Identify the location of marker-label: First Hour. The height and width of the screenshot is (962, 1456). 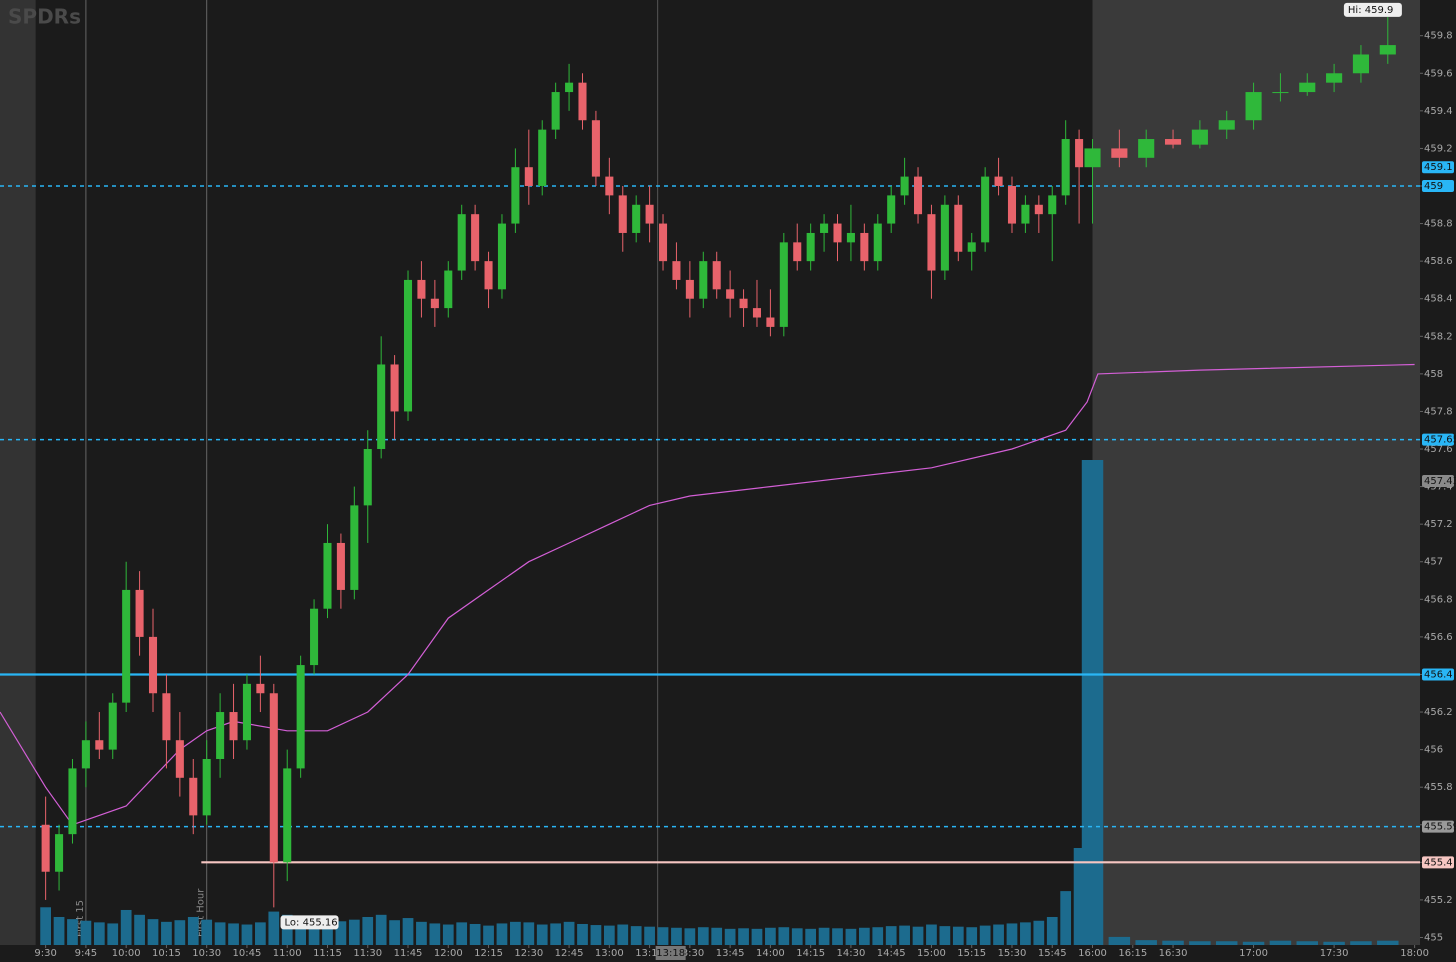
(201, 912).